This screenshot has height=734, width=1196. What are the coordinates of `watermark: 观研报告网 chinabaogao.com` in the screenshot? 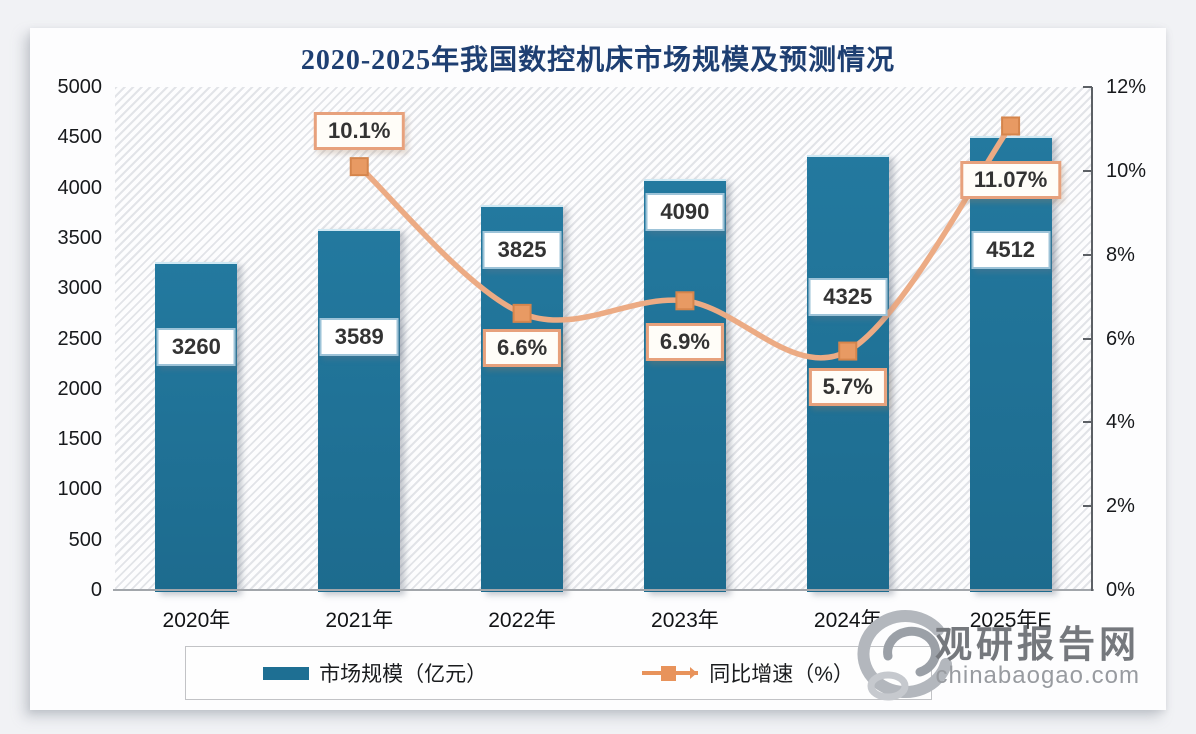 It's located at (1000, 655).